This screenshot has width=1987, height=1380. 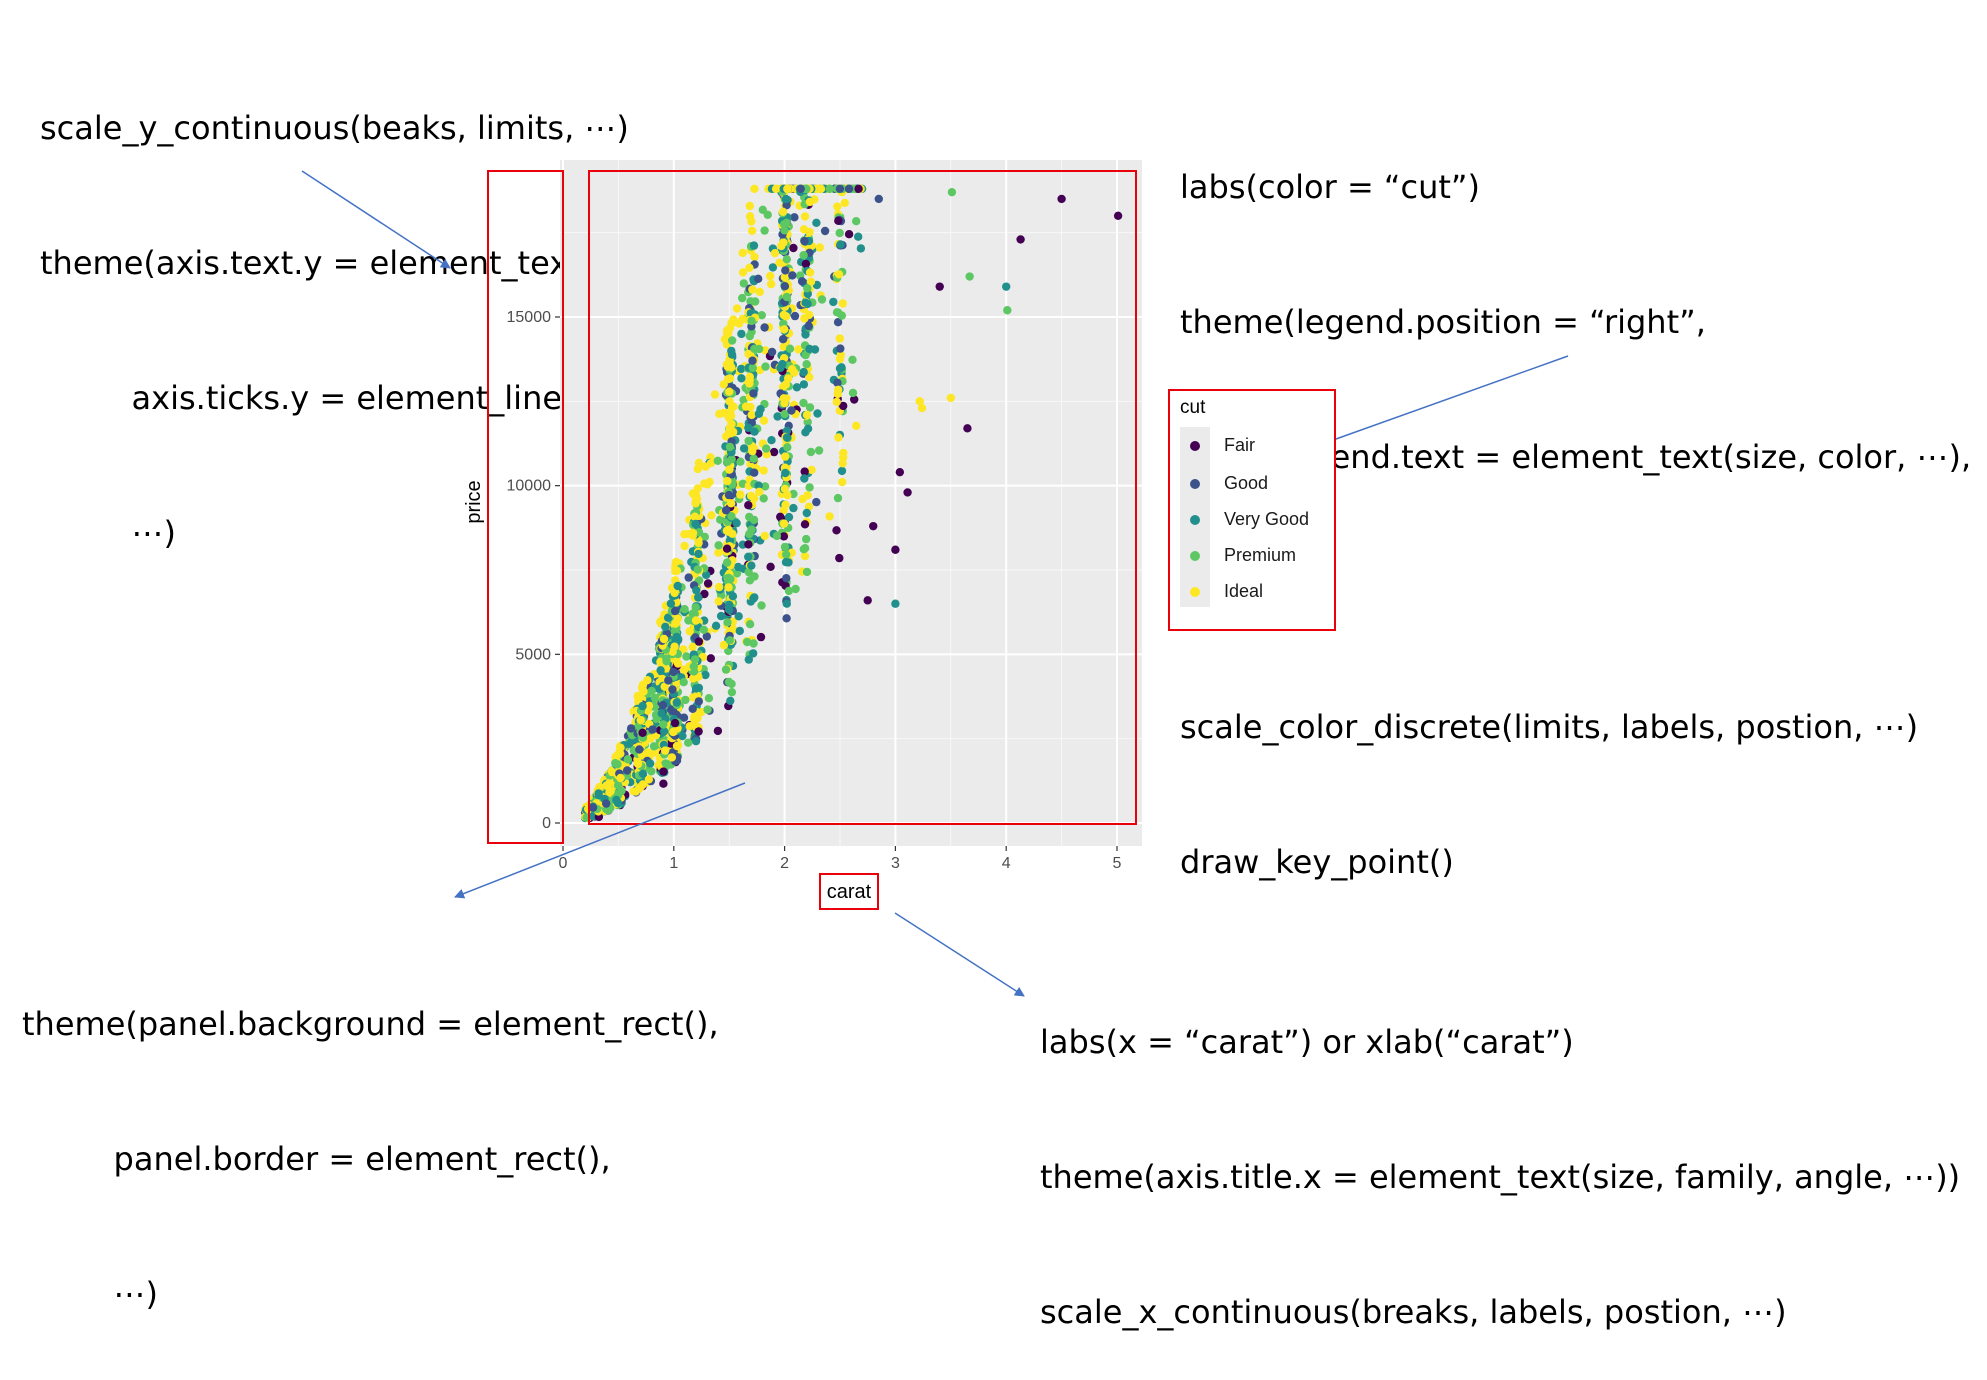 What do you see at coordinates (849, 891) in the screenshot?
I see `x-title-highlight-box` at bounding box center [849, 891].